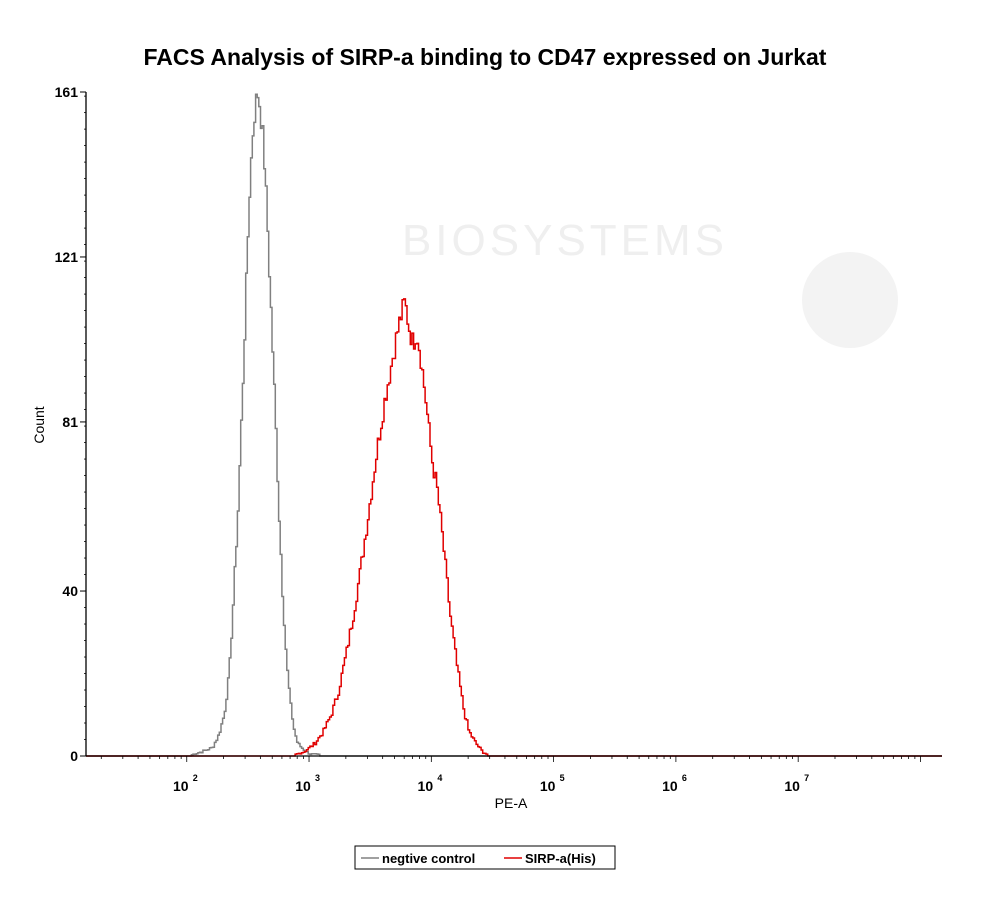  Describe the element at coordinates (684, 778) in the screenshot. I see `x-tick-exponent: 6` at that location.